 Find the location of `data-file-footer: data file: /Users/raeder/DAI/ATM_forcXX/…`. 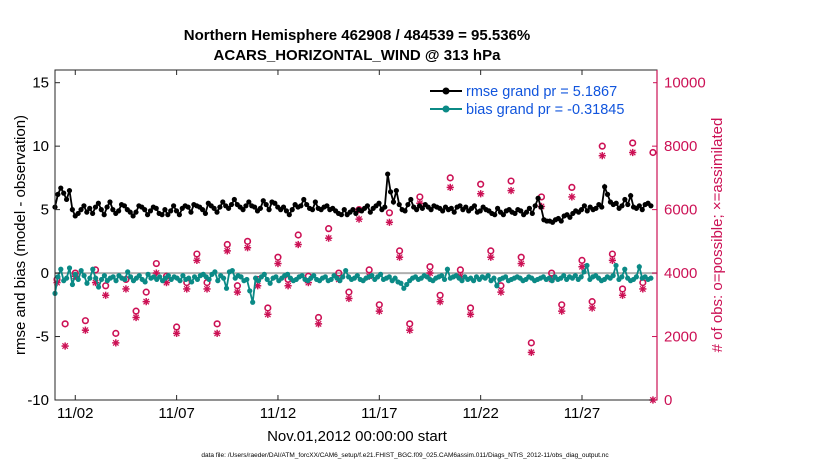

data-file-footer: data file: /Users/raeder/DAI/ATM_forcXX/… is located at coordinates (405, 455).